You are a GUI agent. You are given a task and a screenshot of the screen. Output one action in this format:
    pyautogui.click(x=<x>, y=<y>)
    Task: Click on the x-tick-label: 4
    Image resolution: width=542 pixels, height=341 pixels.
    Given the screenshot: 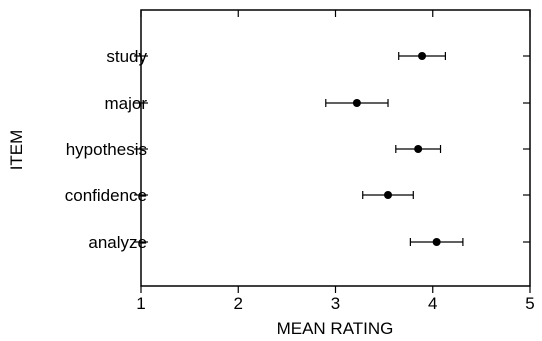 What is the action you would take?
    pyautogui.click(x=432, y=303)
    